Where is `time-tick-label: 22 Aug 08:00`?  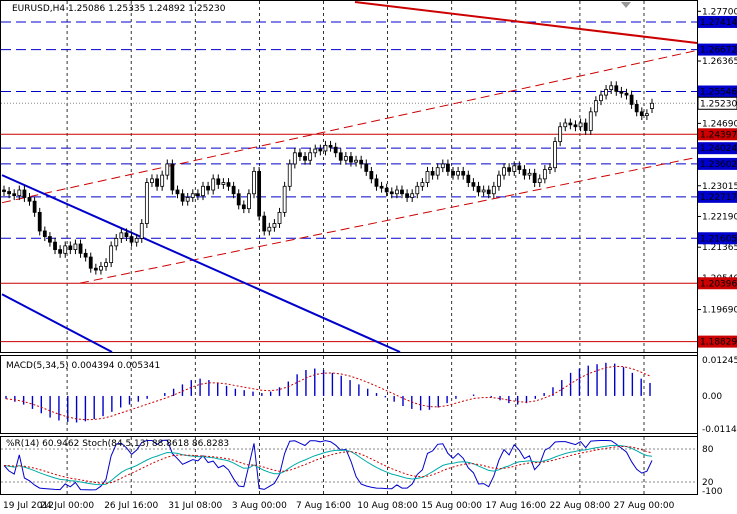 time-tick-label: 22 Aug 08:00 is located at coordinates (580, 506).